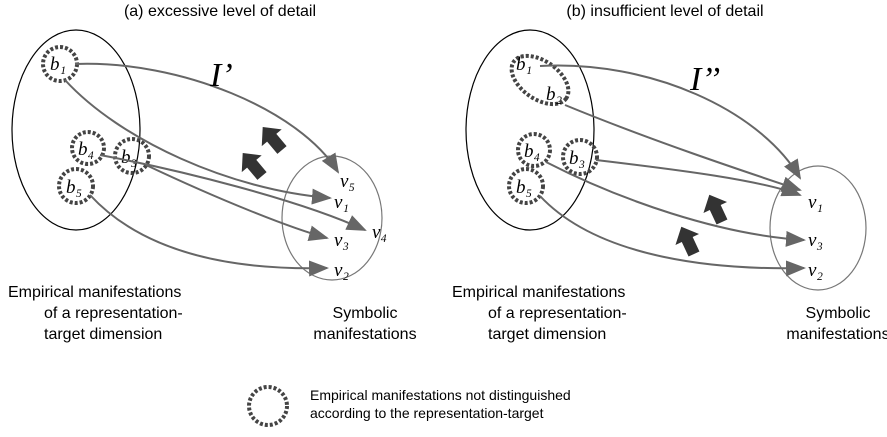  What do you see at coordinates (554, 94) in the screenshot?
I see `empirical-label: b₂` at bounding box center [554, 94].